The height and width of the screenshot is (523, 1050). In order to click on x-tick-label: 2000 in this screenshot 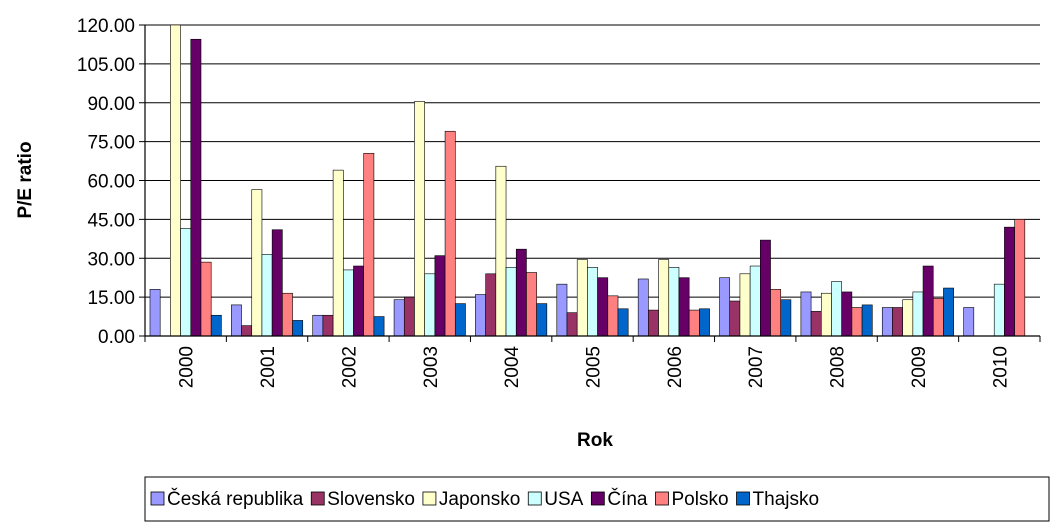, I will do `click(187, 367)`.